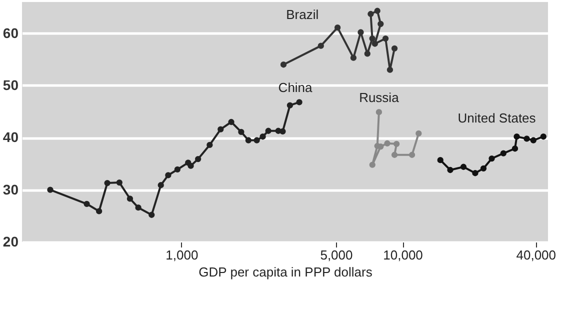 The width and height of the screenshot is (568, 312). What do you see at coordinates (302, 14) in the screenshot?
I see `series-label: Brazil` at bounding box center [302, 14].